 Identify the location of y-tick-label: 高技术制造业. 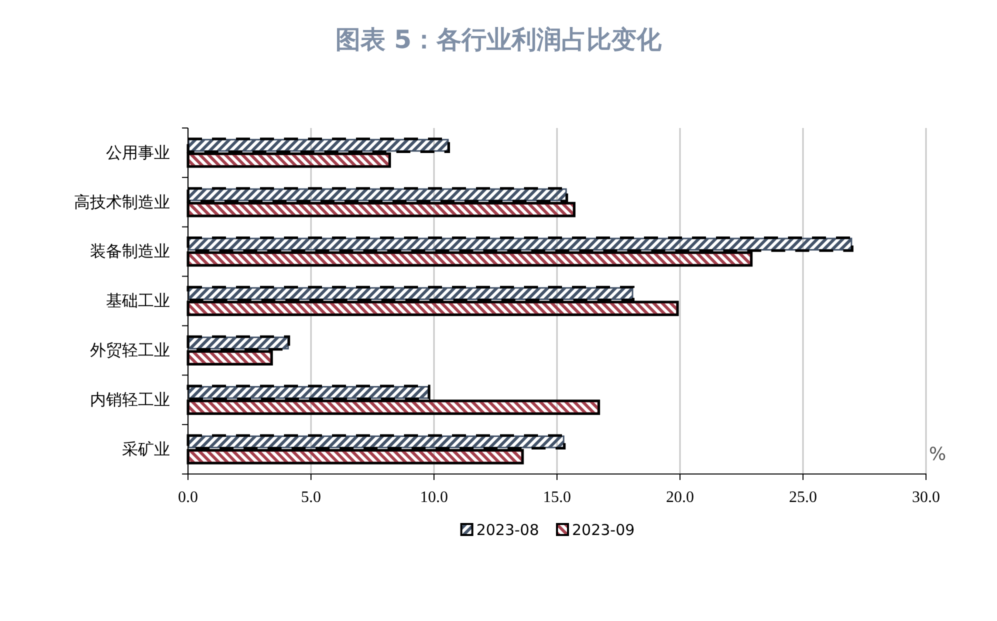
(122, 202).